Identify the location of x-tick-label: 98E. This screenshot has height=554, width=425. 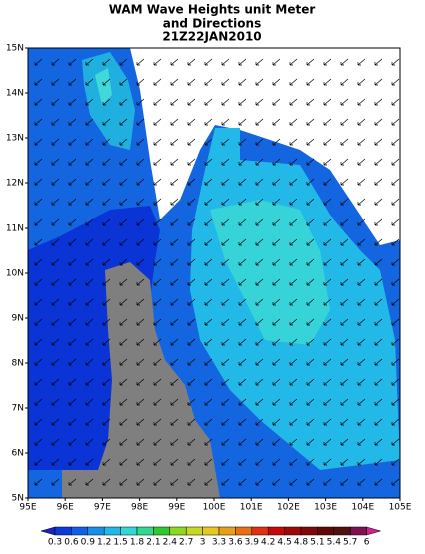
(139, 508).